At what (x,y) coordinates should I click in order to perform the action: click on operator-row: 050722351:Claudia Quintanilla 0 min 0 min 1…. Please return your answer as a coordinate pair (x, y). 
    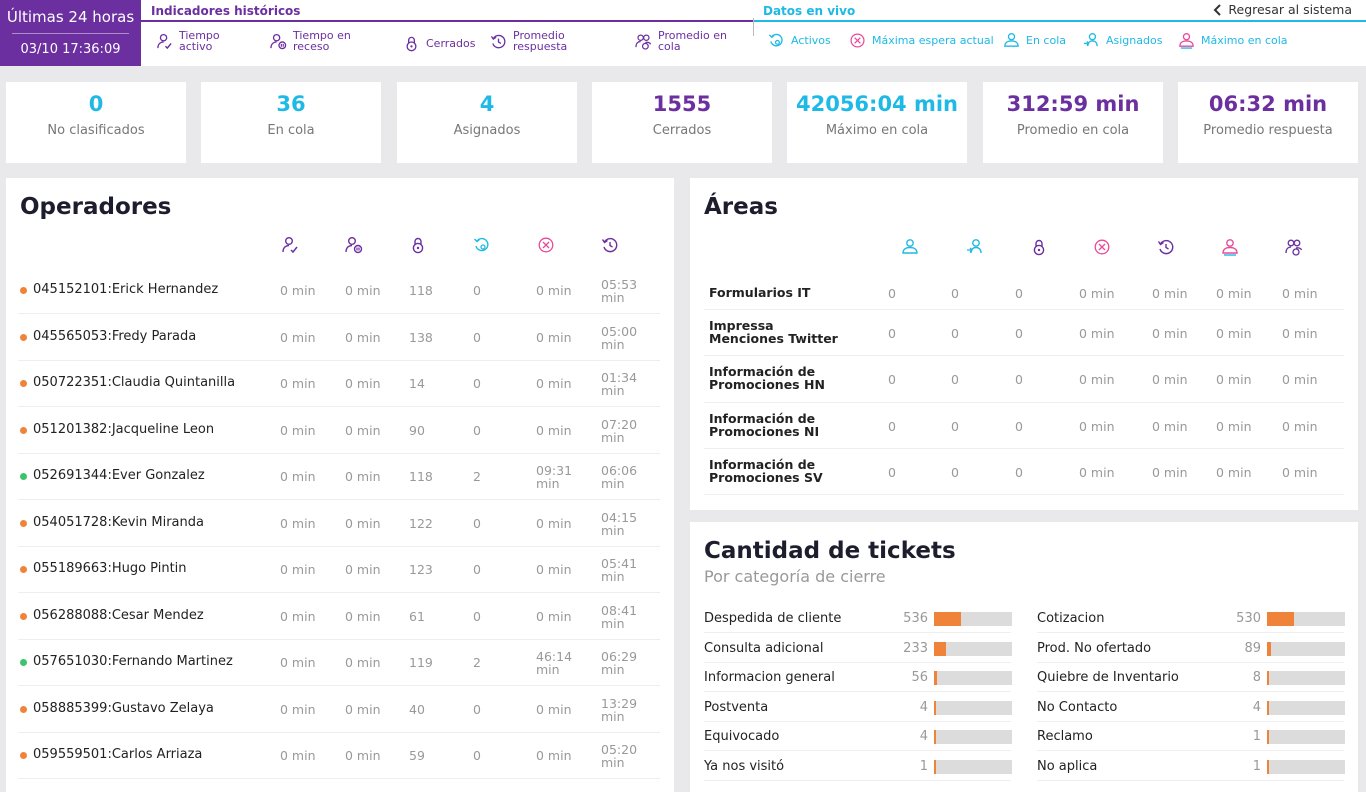
    Looking at the image, I should click on (339, 384).